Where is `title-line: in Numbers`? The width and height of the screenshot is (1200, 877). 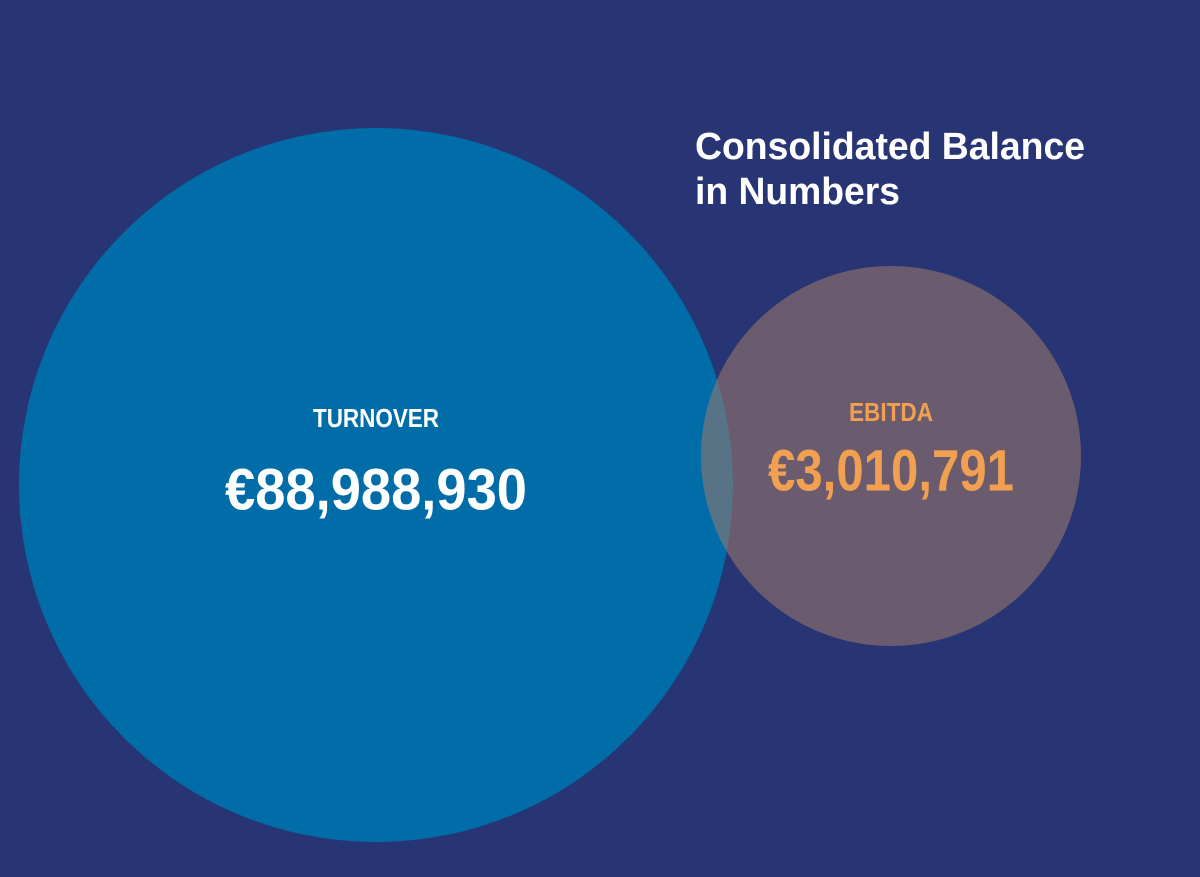 title-line: in Numbers is located at coordinates (797, 192).